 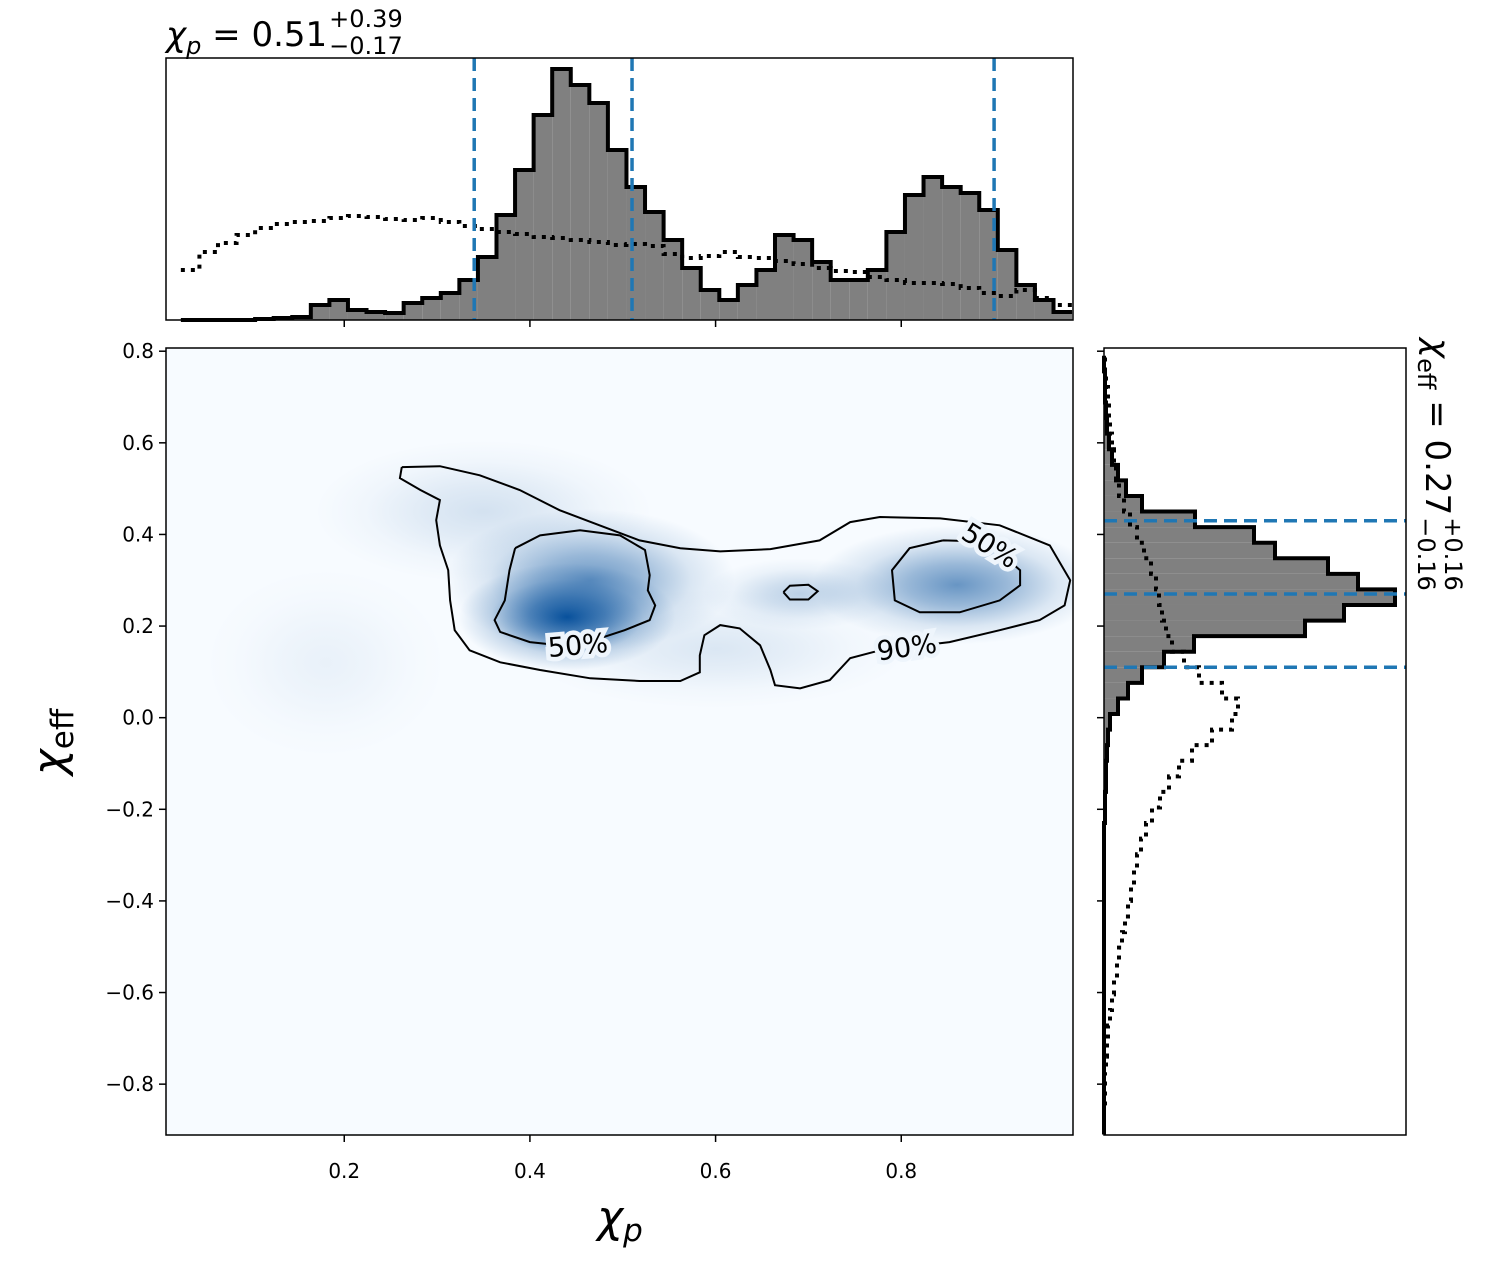 I want to click on x-axis-label: χp, so click(x=619, y=1220).